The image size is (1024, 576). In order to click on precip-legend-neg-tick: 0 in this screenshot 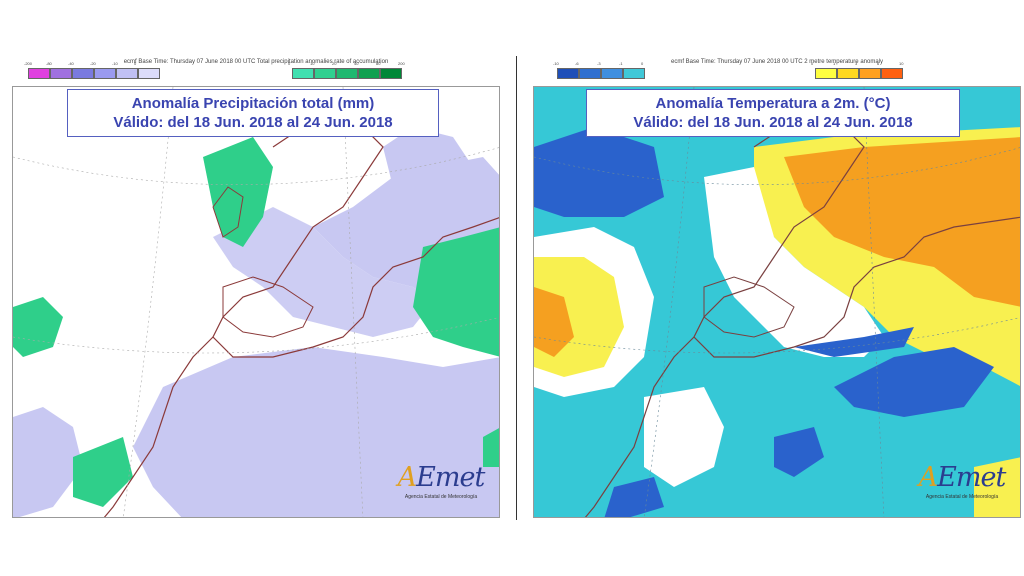, I will do `click(135, 63)`.